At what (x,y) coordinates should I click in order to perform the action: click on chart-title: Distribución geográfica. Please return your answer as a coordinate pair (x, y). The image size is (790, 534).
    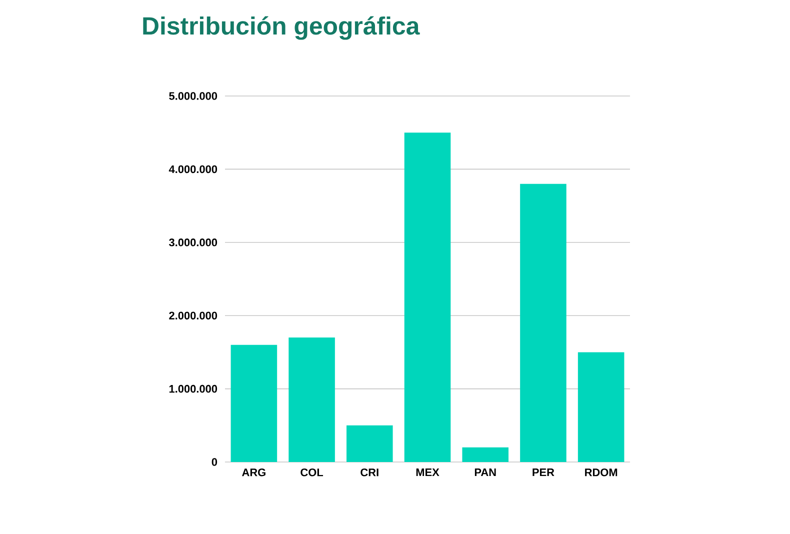
    Looking at the image, I should click on (281, 28).